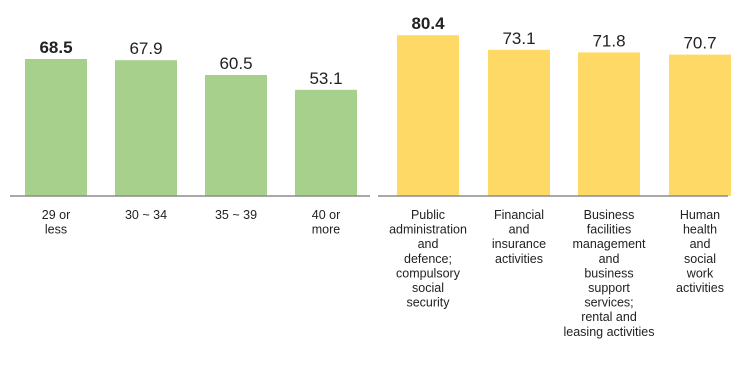 The width and height of the screenshot is (741, 367). What do you see at coordinates (608, 332) in the screenshot?
I see `category-label-line: leasing activities` at bounding box center [608, 332].